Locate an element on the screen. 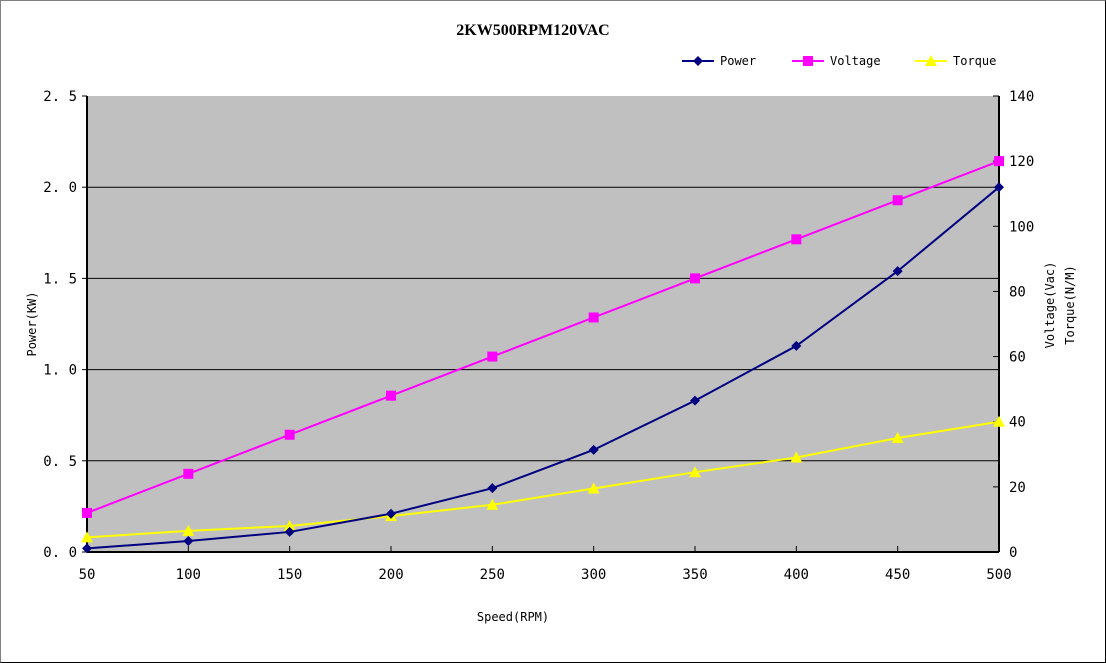 This screenshot has width=1106, height=663. y-left-tick-label: 2. 5 is located at coordinates (60, 97).